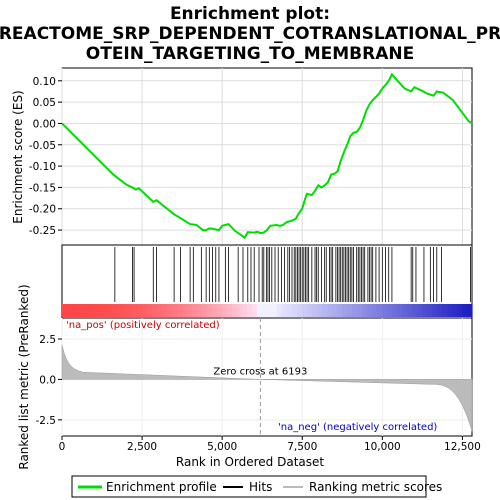 Image resolution: width=500 pixels, height=500 pixels. What do you see at coordinates (42, 210) in the screenshot?
I see `es-tick-label: -0.20` at bounding box center [42, 210].